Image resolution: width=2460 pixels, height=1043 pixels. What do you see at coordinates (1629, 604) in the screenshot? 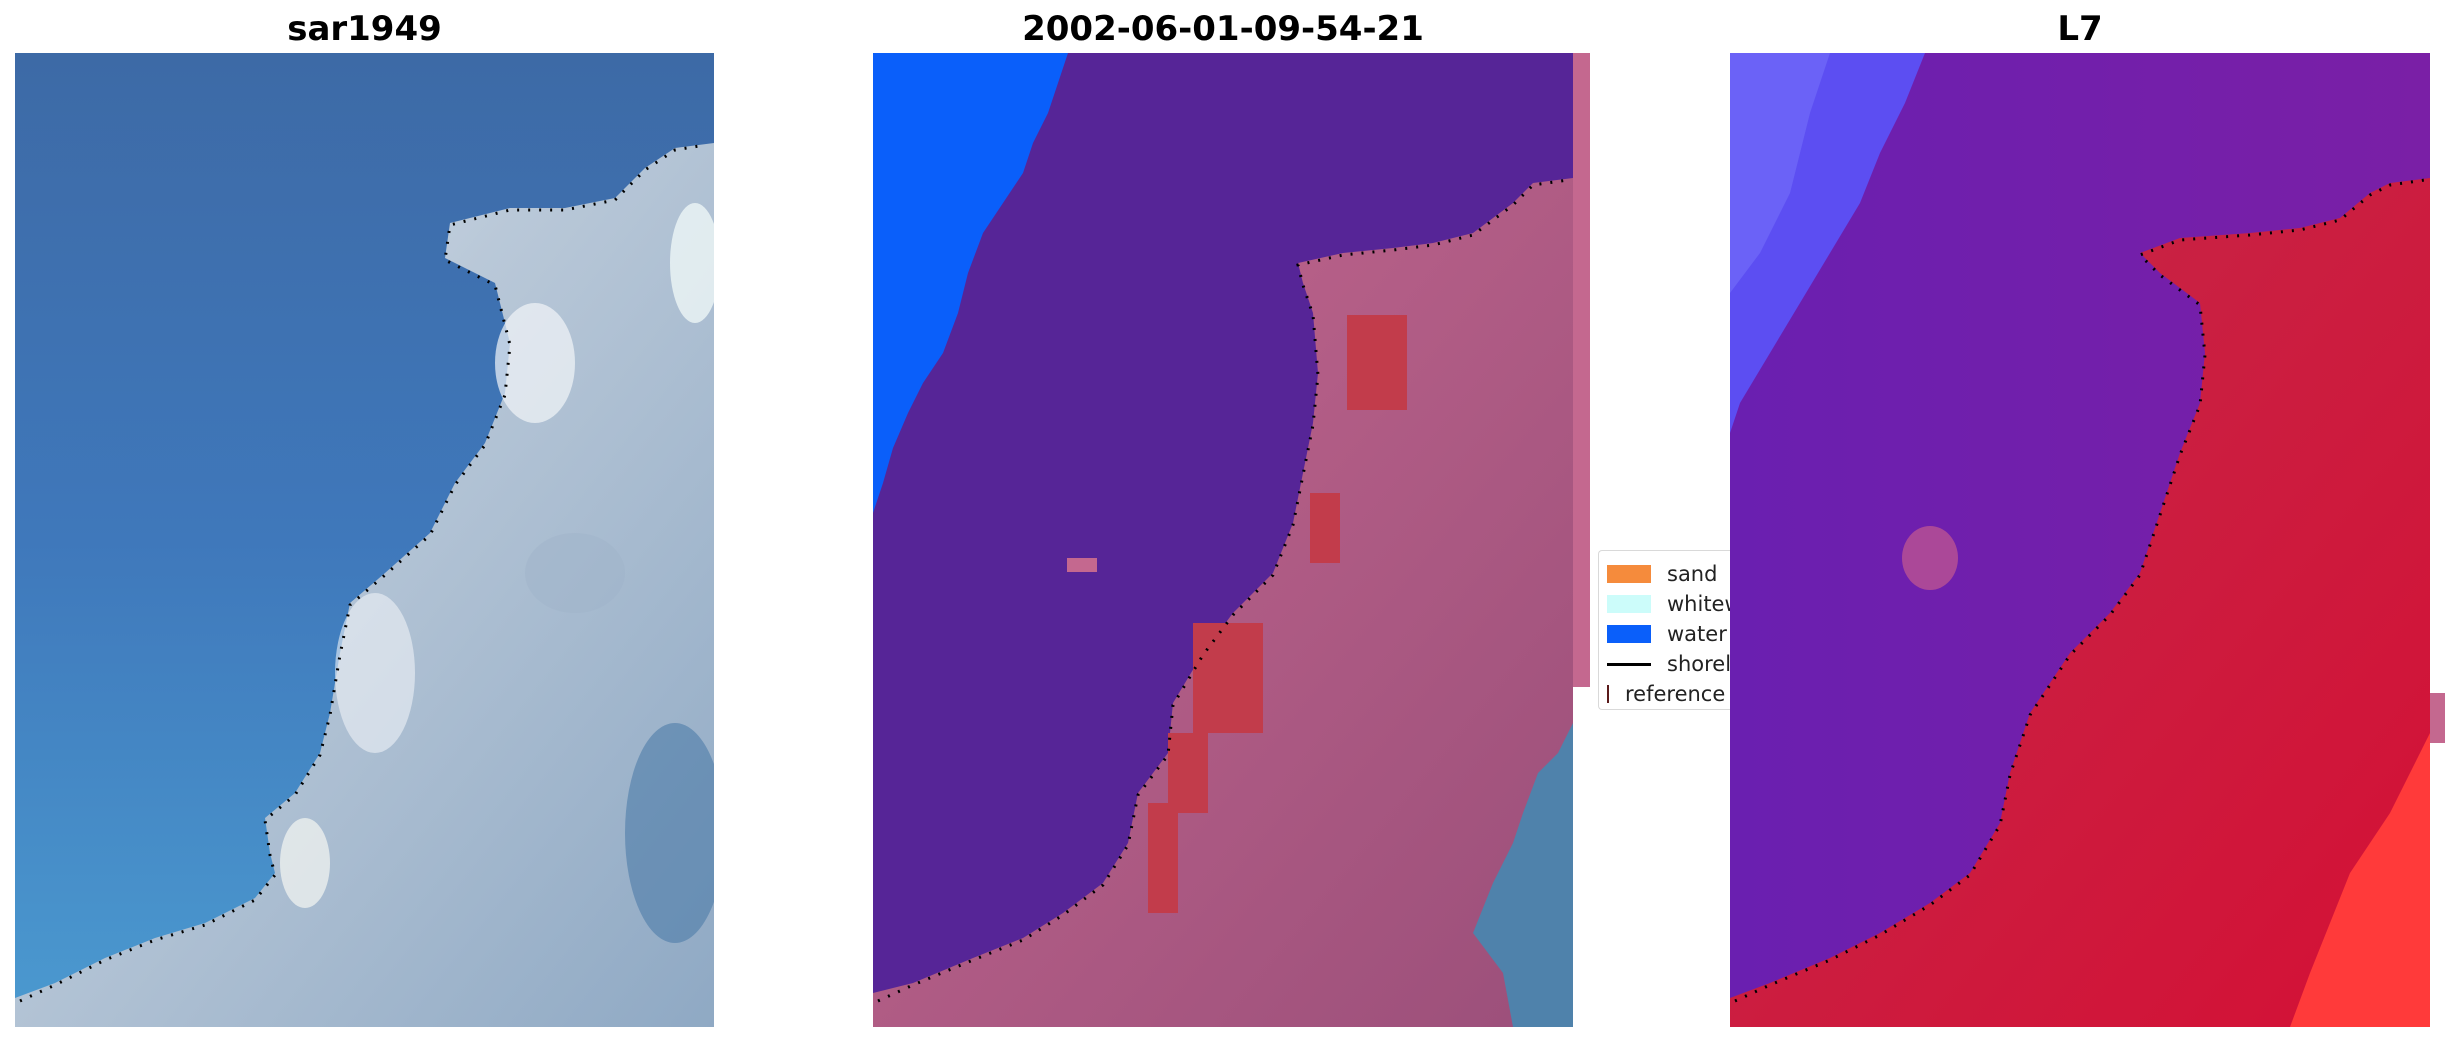
I see `legend-swatch-whitewater` at bounding box center [1629, 604].